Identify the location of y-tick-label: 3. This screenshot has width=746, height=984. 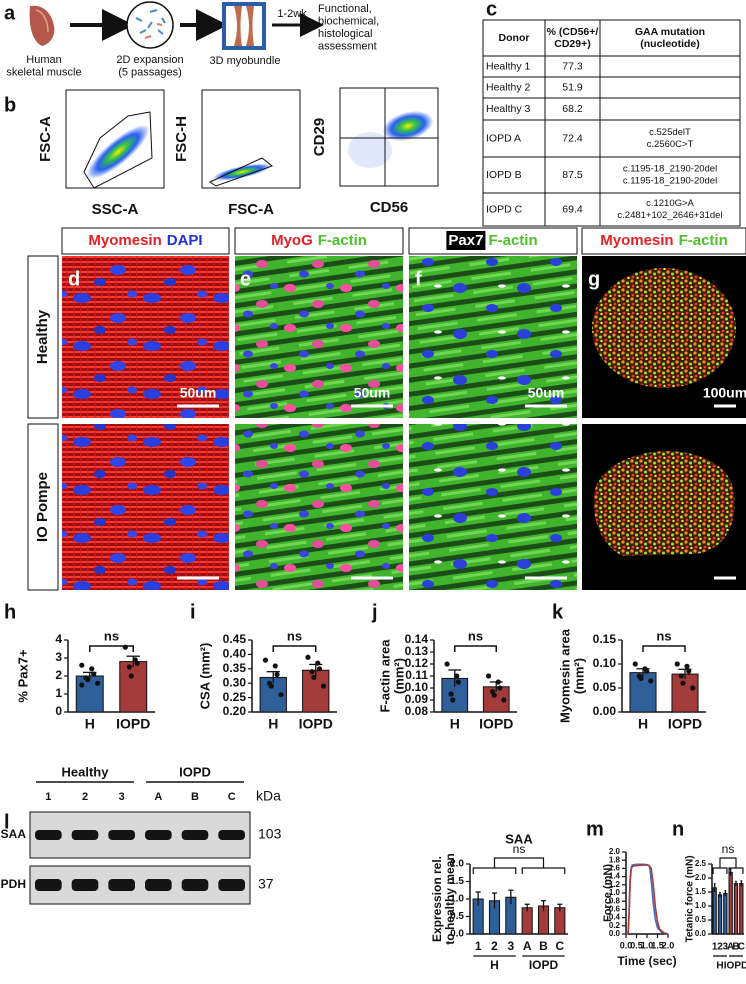
(58, 657).